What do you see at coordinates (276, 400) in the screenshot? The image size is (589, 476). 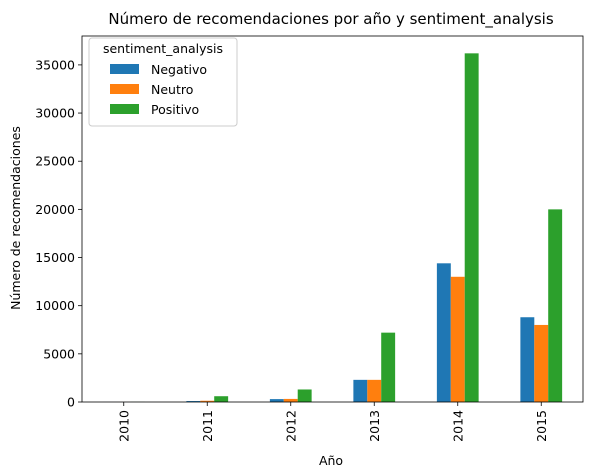 I see `bar-negativo-2012` at bounding box center [276, 400].